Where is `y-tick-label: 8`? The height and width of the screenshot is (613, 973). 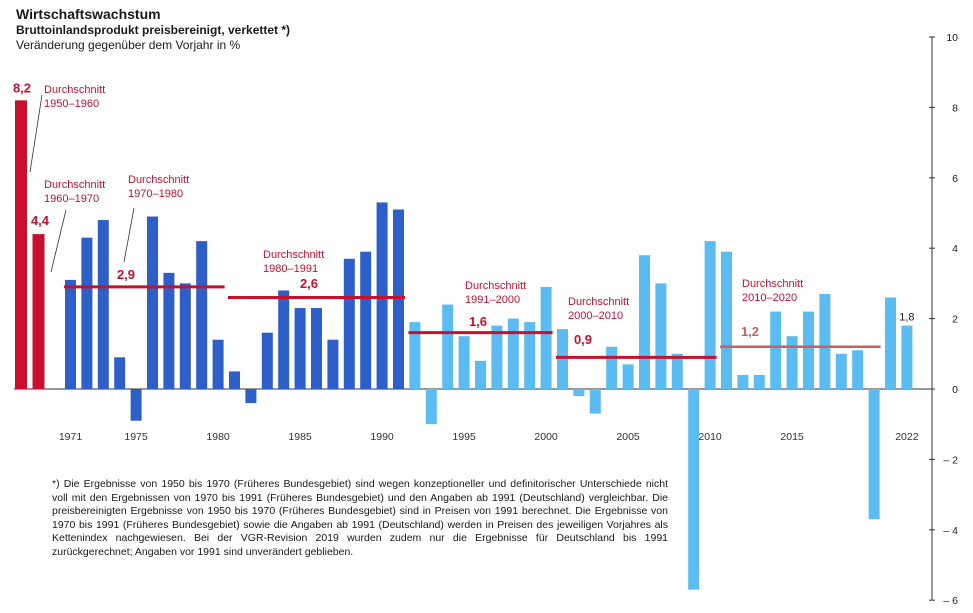 y-tick-label: 8 is located at coordinates (955, 108).